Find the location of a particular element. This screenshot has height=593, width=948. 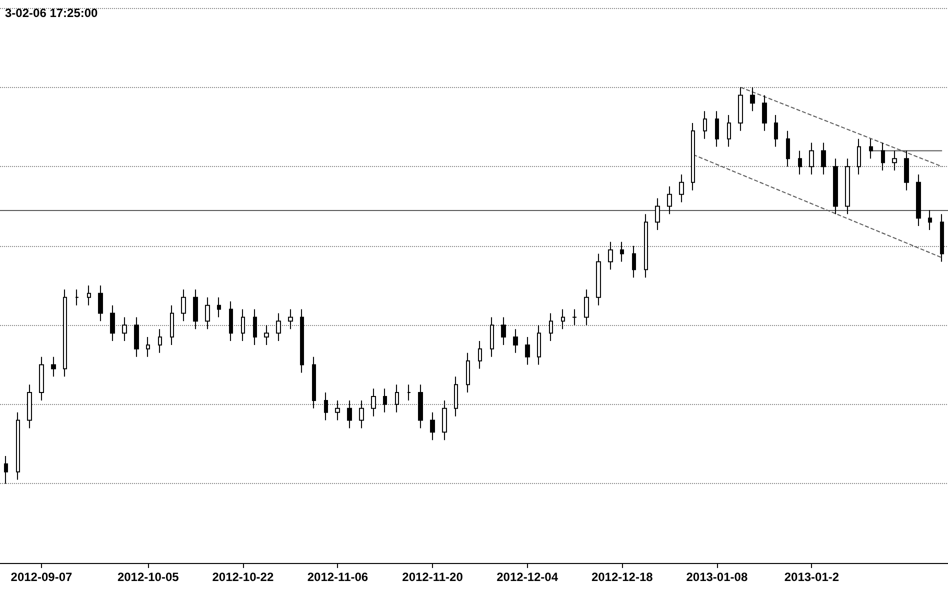

x-tick-label: 2012-11-06 is located at coordinates (337, 577).